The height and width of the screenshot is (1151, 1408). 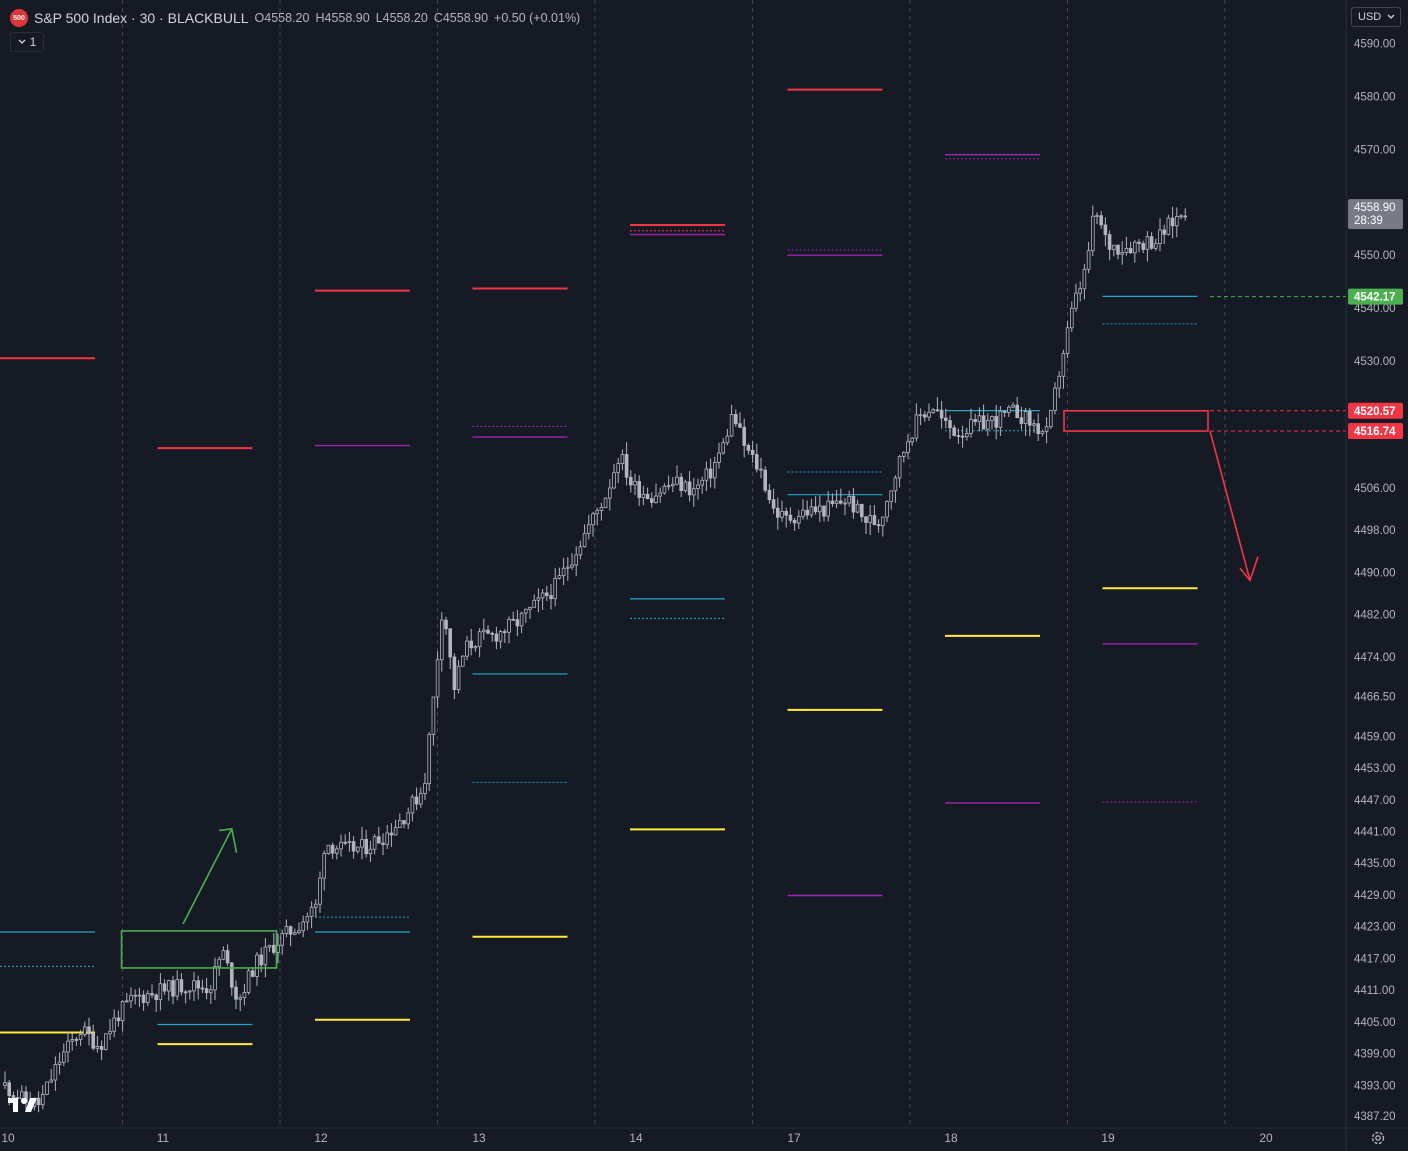 What do you see at coordinates (1378, 1138) in the screenshot?
I see `gear-icon` at bounding box center [1378, 1138].